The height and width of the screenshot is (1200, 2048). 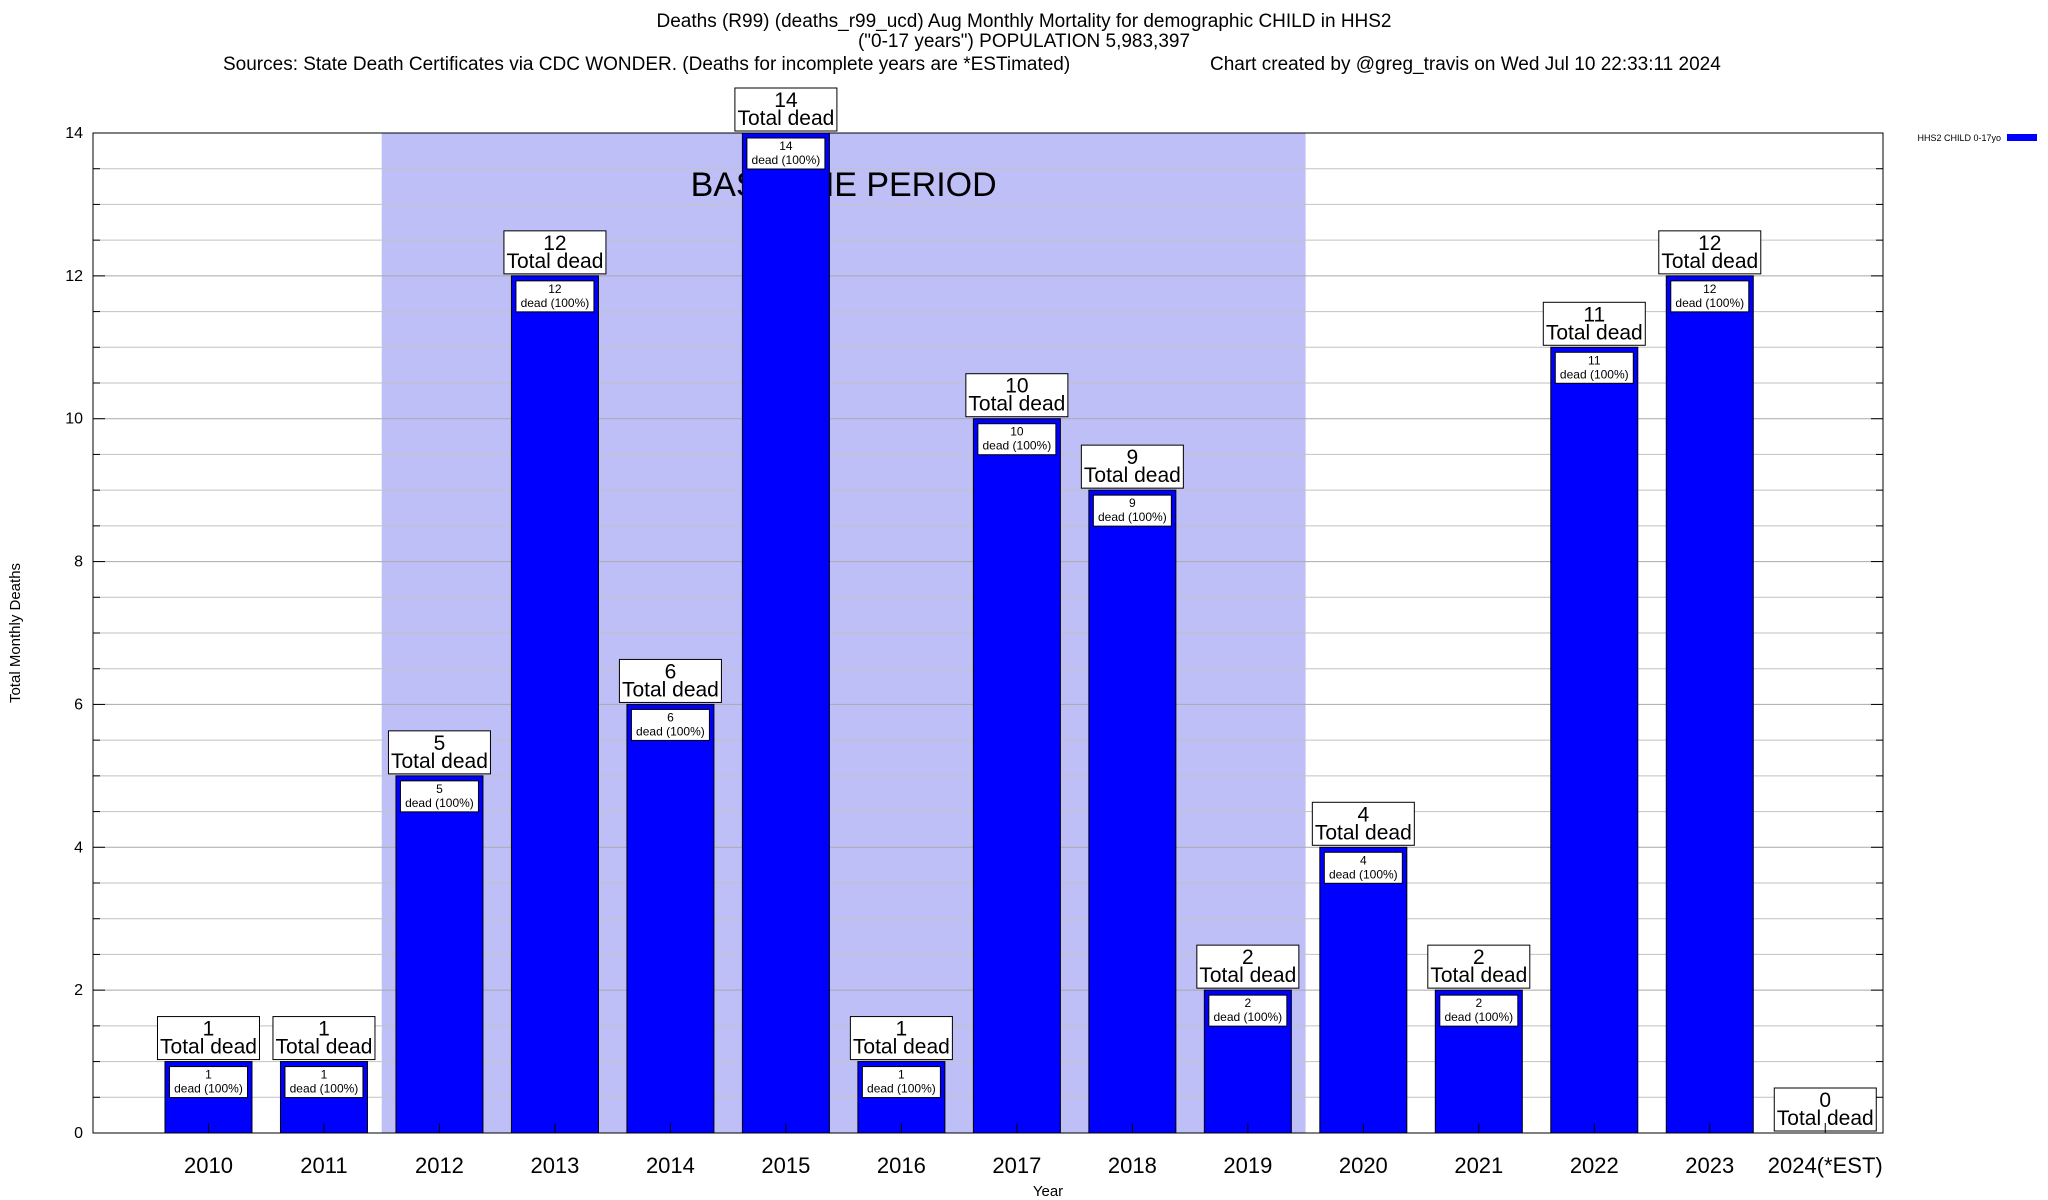 What do you see at coordinates (901, 1165) in the screenshot?
I see `x-tick-label: 2016` at bounding box center [901, 1165].